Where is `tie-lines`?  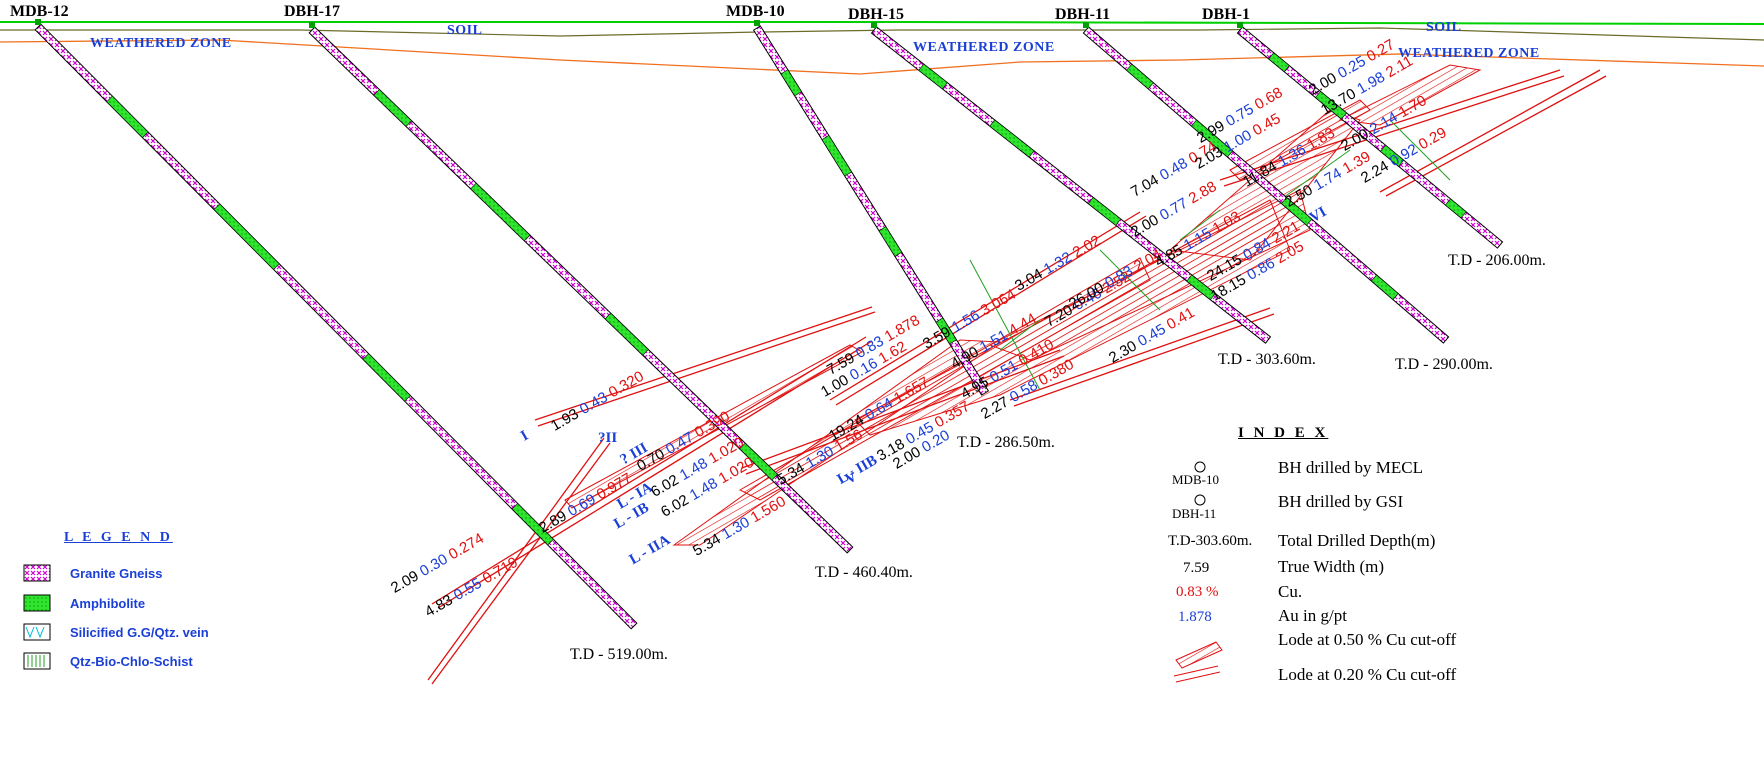
tie-lines is located at coordinates (1210, 255).